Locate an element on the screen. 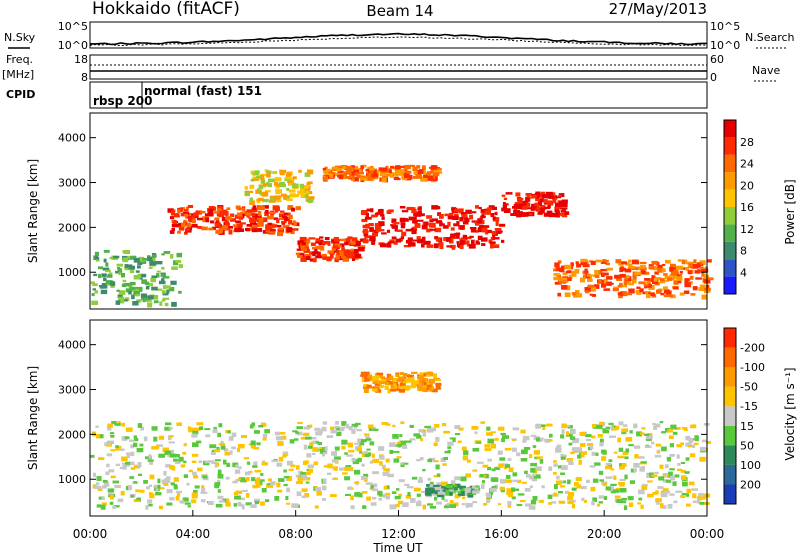 This screenshot has height=554, width=800. x-tick-label: 00:00 is located at coordinates (707, 534).